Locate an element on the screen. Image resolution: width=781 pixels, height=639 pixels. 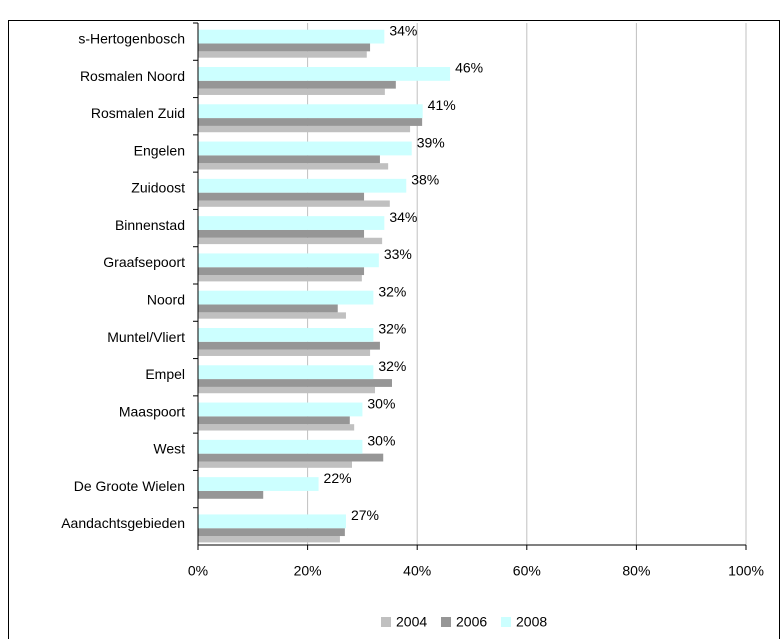
y-tick-label: Rosmalen Noord is located at coordinates (132, 76).